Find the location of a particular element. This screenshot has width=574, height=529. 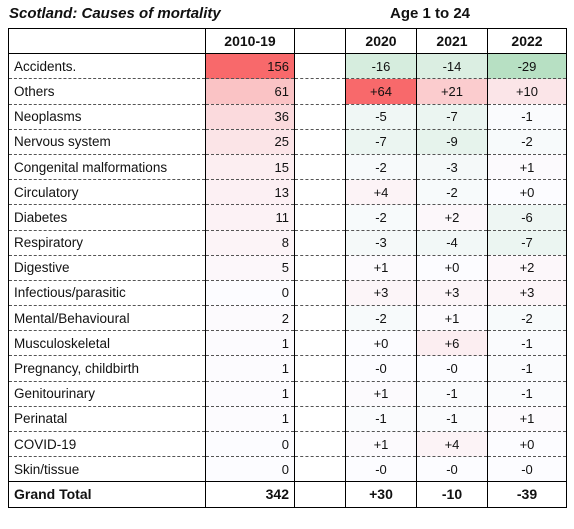

cause-cell: Respiratory is located at coordinates (107, 243).